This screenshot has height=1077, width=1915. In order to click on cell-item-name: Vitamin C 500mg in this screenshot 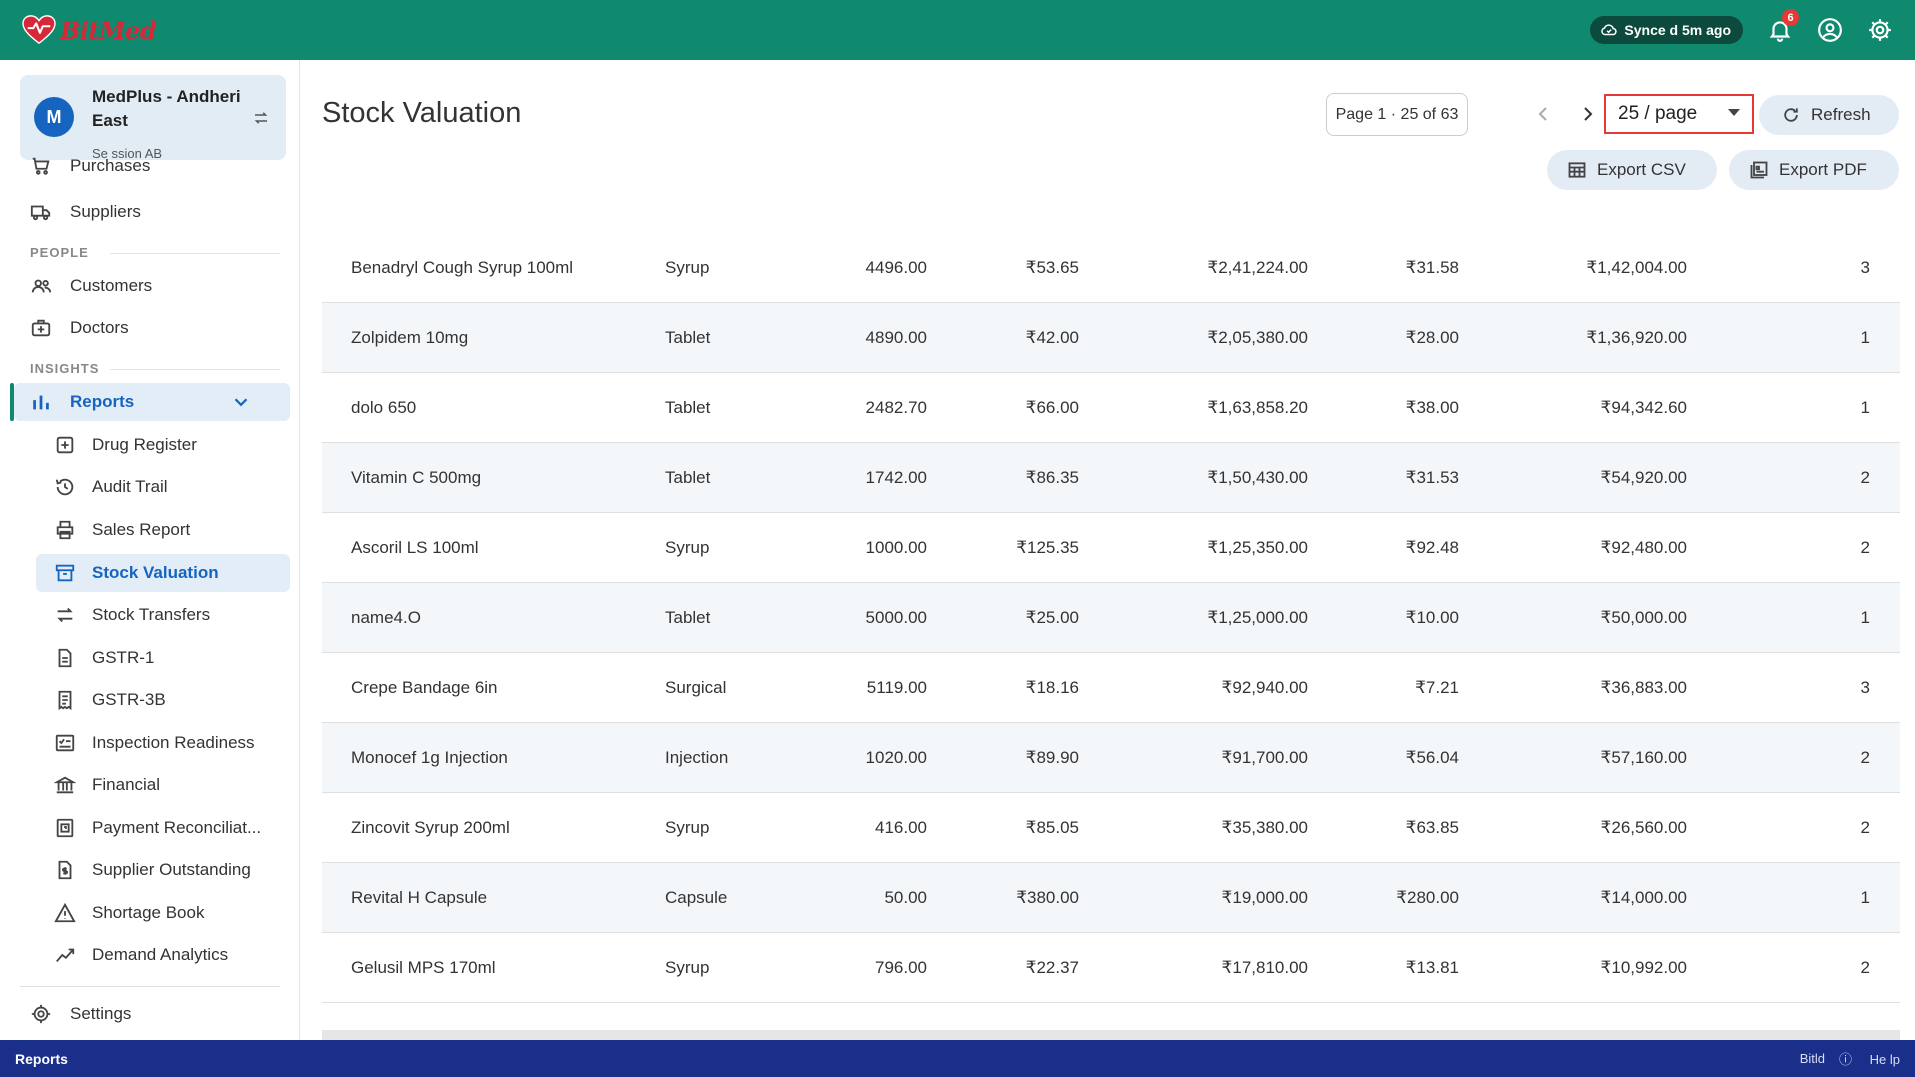, I will do `click(416, 477)`.